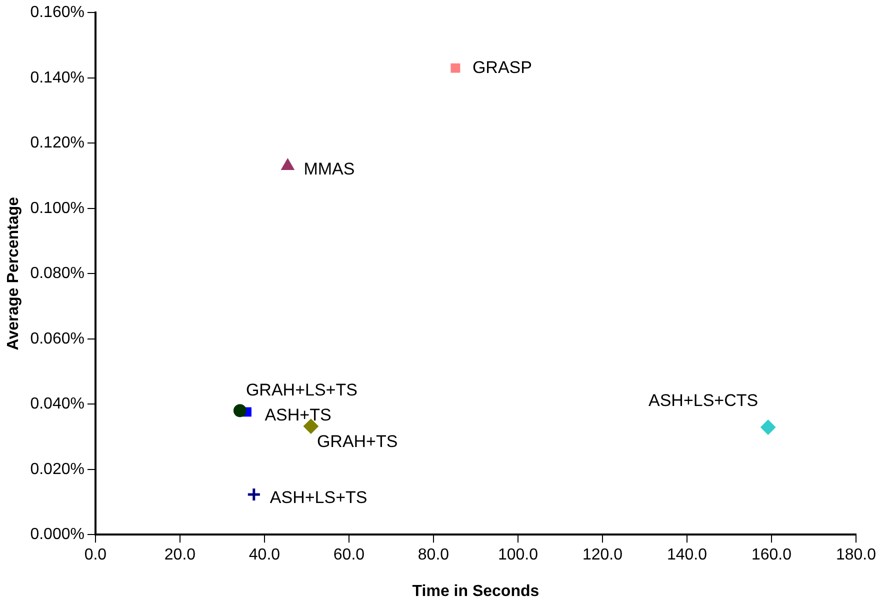 The width and height of the screenshot is (879, 610). I want to click on y-tick-label: 0.020%, so click(57, 469).